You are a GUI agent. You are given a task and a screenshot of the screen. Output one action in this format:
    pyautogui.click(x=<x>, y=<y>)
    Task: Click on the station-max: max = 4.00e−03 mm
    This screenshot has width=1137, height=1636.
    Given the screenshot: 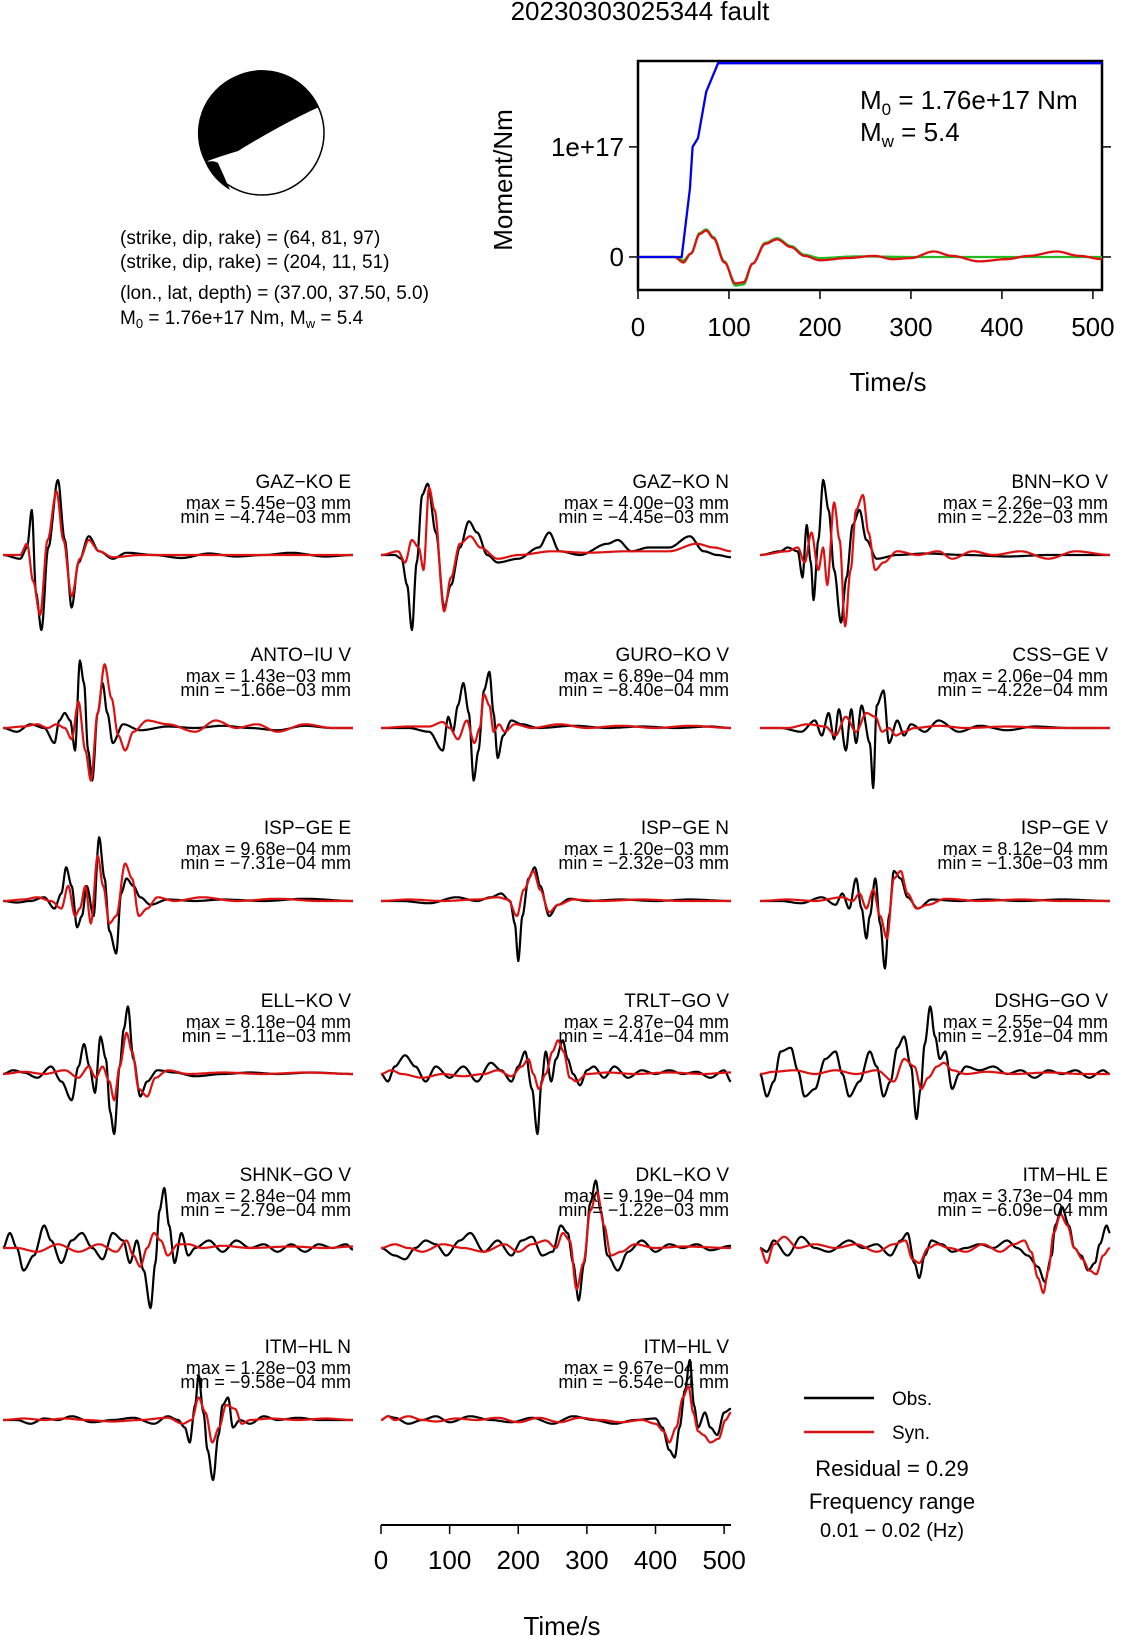 What is the action you would take?
    pyautogui.click(x=646, y=503)
    